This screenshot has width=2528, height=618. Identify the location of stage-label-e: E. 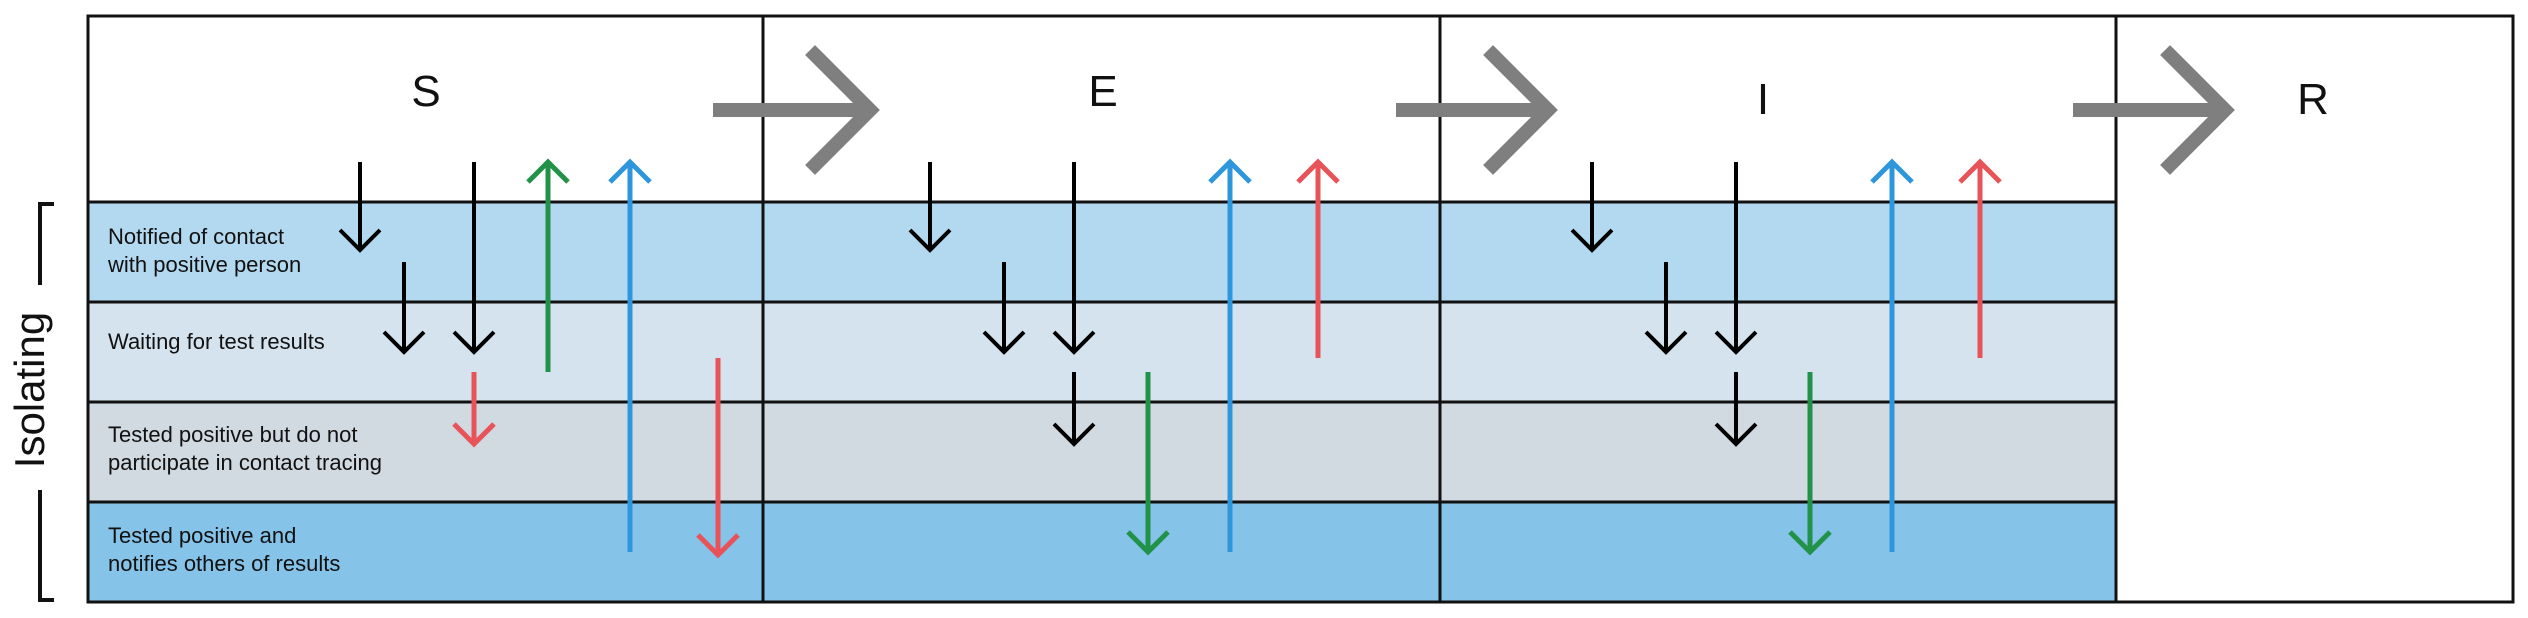
(1102, 91).